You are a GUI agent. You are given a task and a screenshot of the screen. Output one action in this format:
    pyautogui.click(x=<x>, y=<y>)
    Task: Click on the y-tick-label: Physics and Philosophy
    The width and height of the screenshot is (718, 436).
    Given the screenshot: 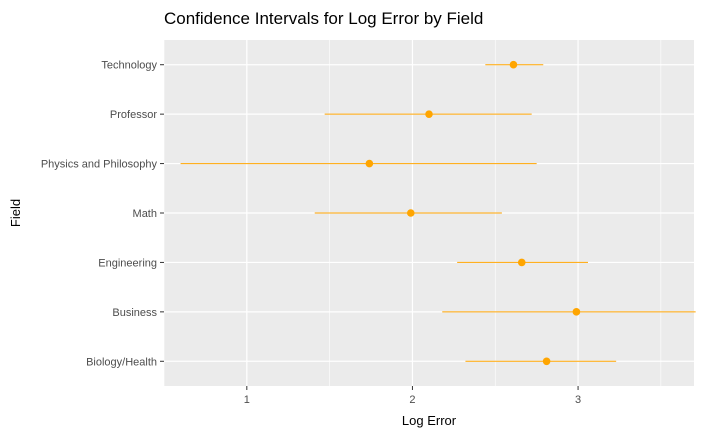 What is the action you would take?
    pyautogui.click(x=99, y=165)
    